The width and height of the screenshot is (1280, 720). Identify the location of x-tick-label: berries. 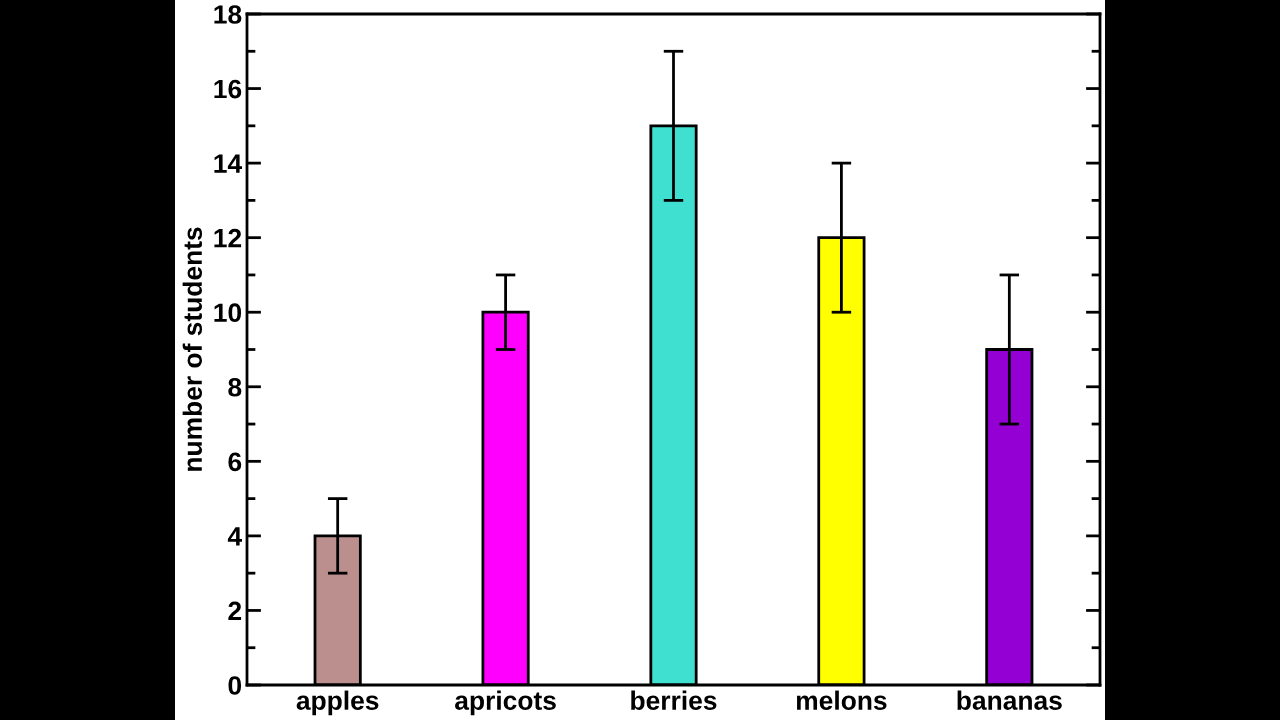
(674, 700).